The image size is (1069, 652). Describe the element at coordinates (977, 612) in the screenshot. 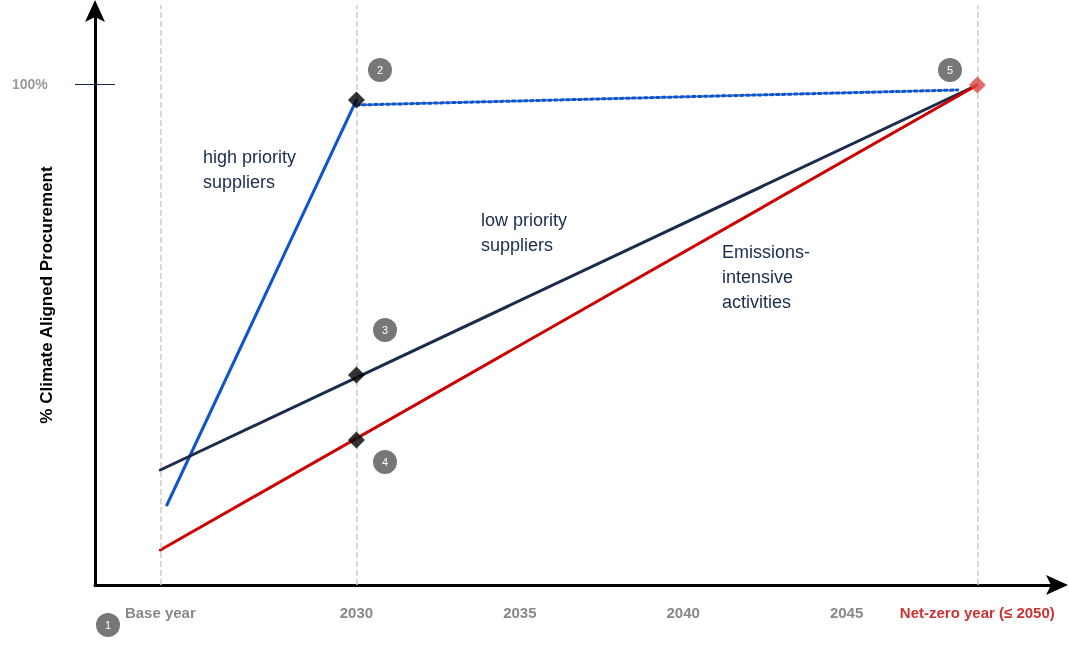

I see `x-tick-label: Net-zero year (≤ 2050)` at that location.